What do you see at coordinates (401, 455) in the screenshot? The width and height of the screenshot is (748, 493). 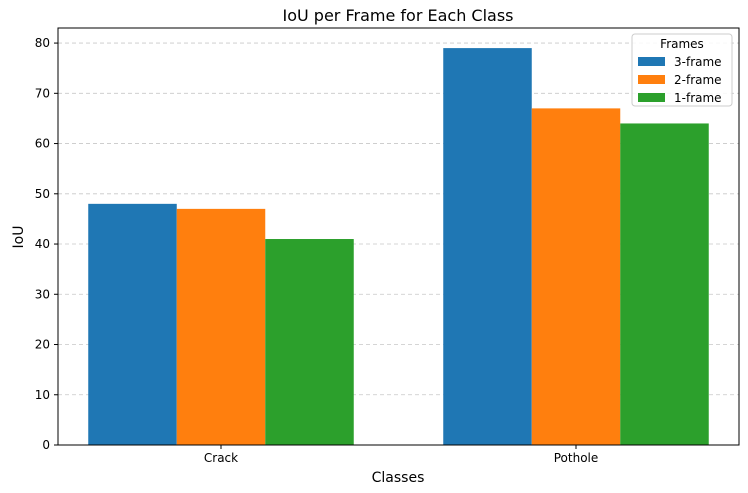 I see `x-axis: Crack Pothole` at bounding box center [401, 455].